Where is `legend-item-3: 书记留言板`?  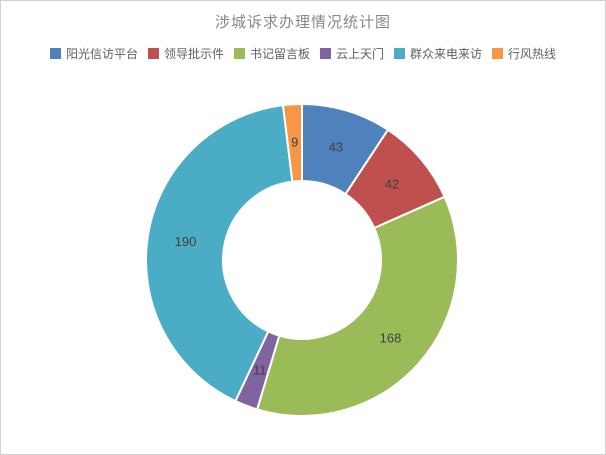 legend-item-3: 书记留言板 is located at coordinates (271, 53).